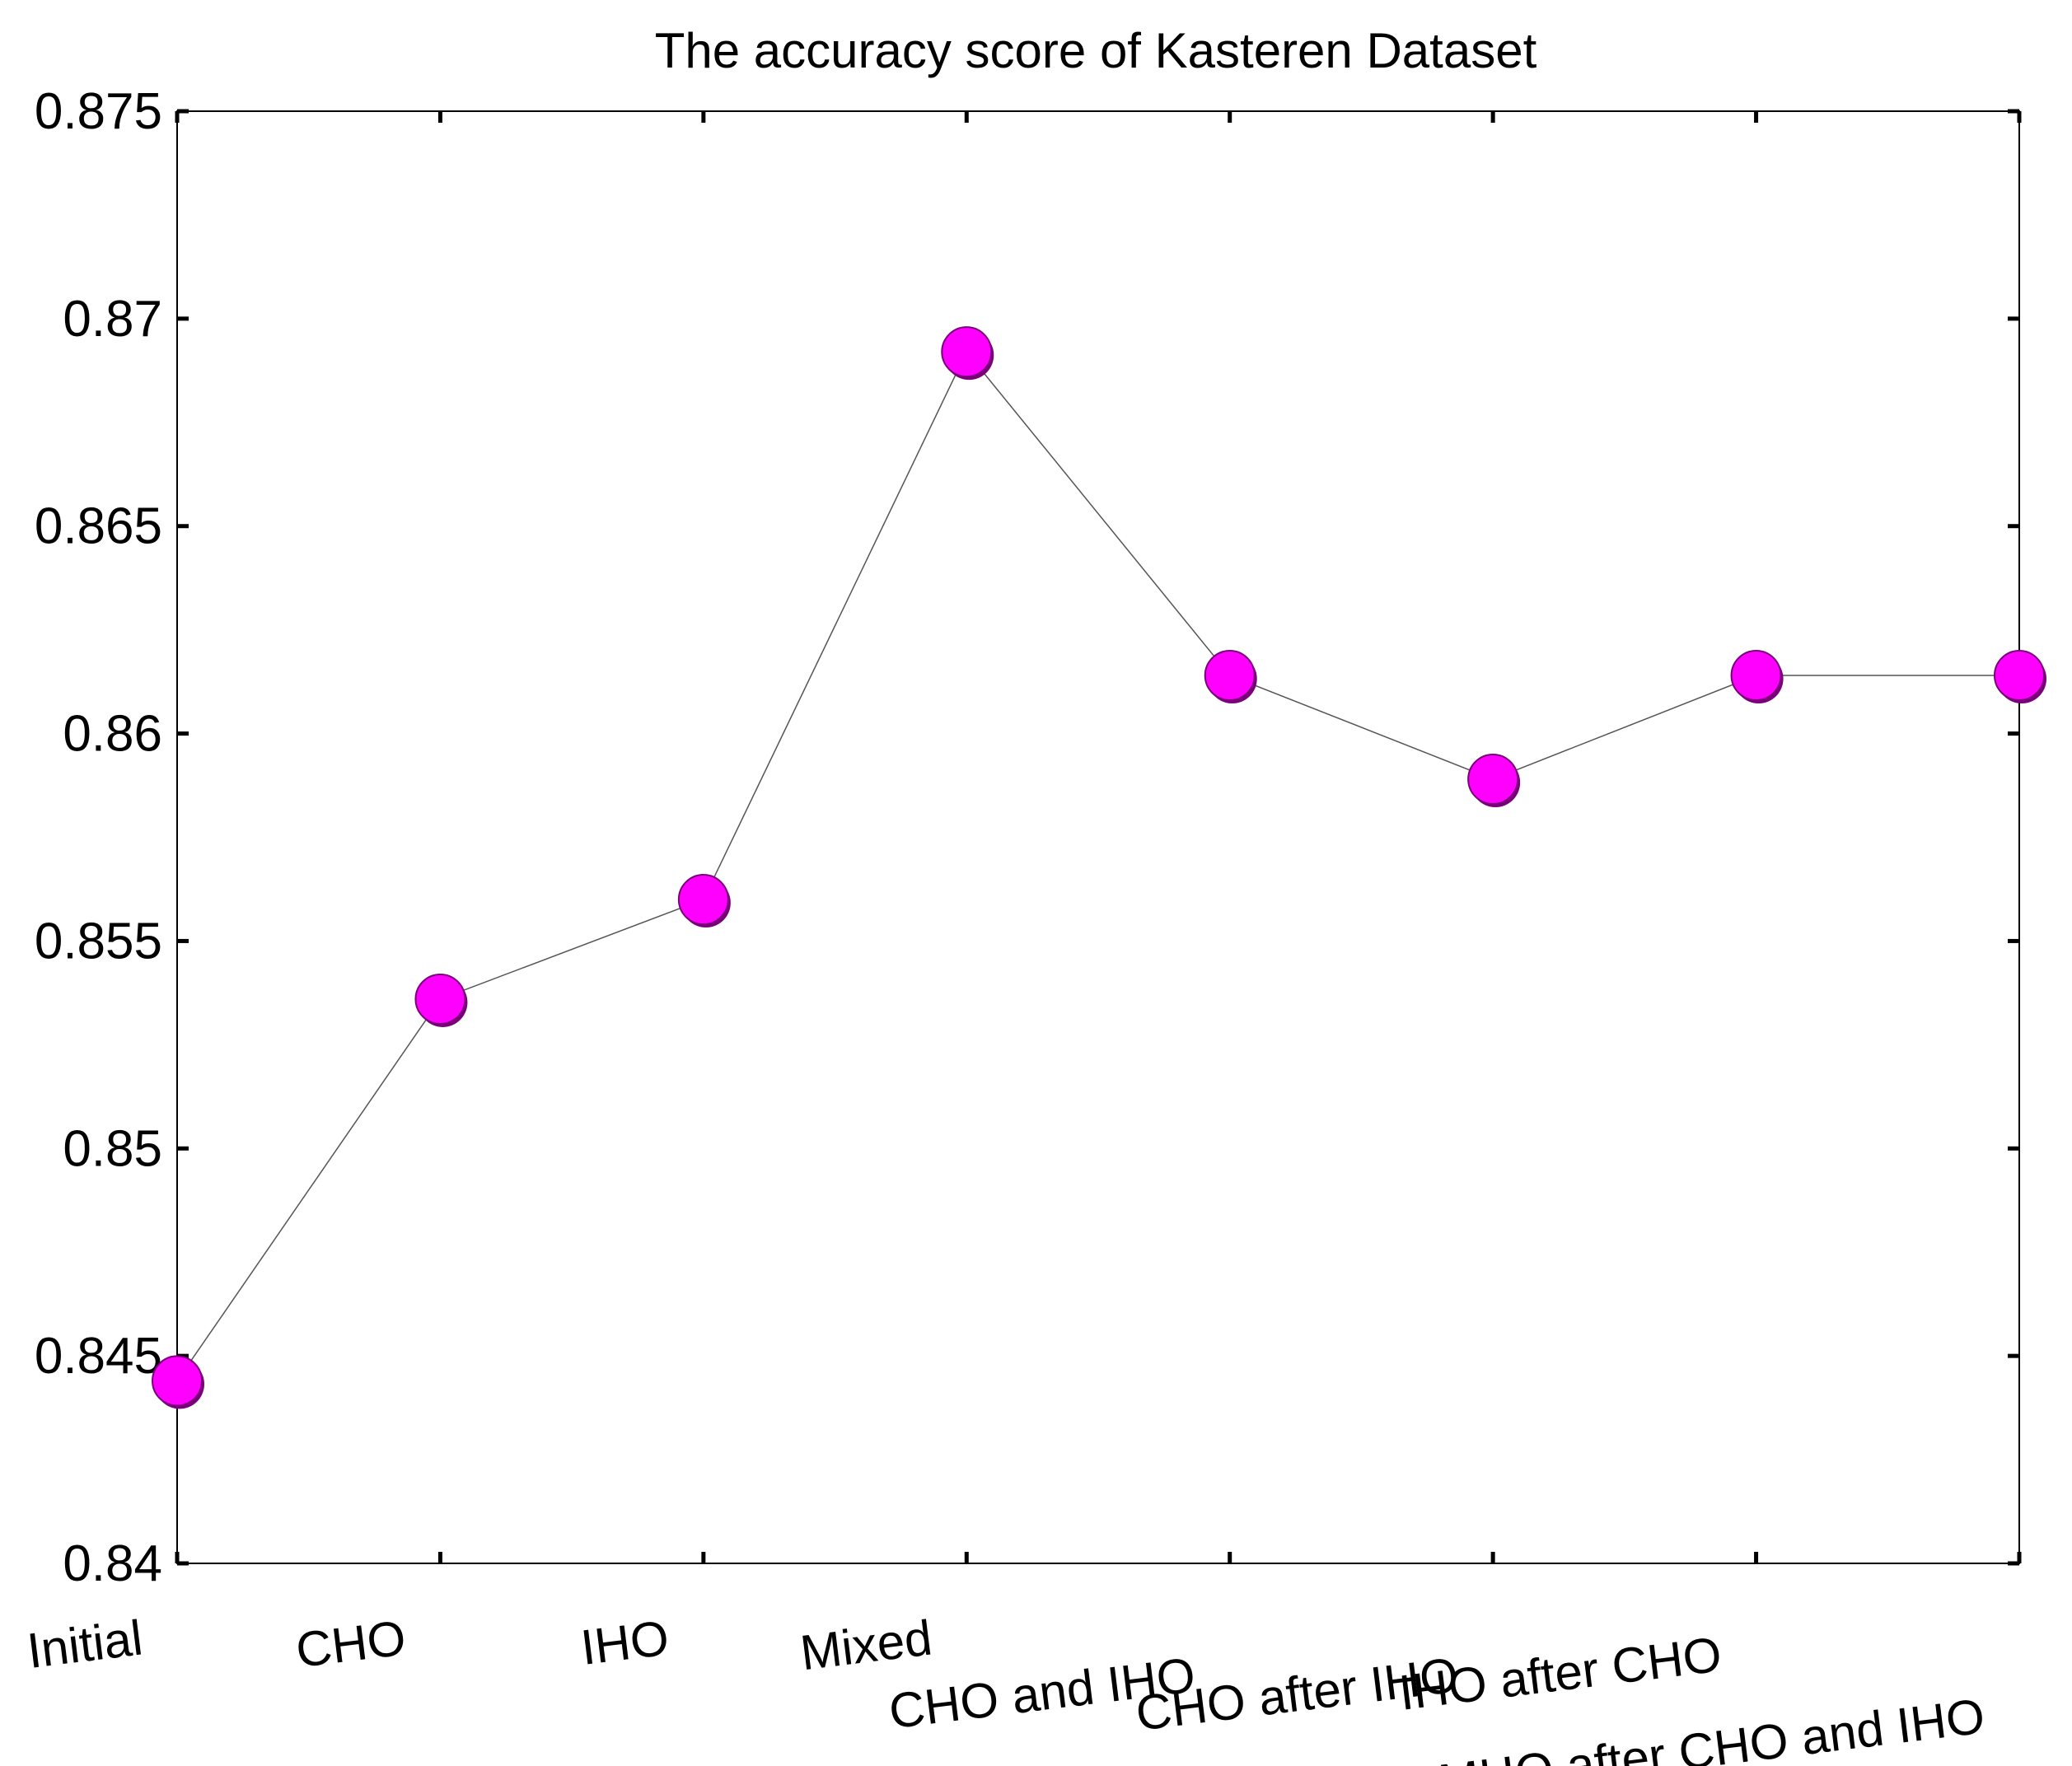 The width and height of the screenshot is (2072, 1766). I want to click on x-tick-label: Mixed, so click(866, 1644).